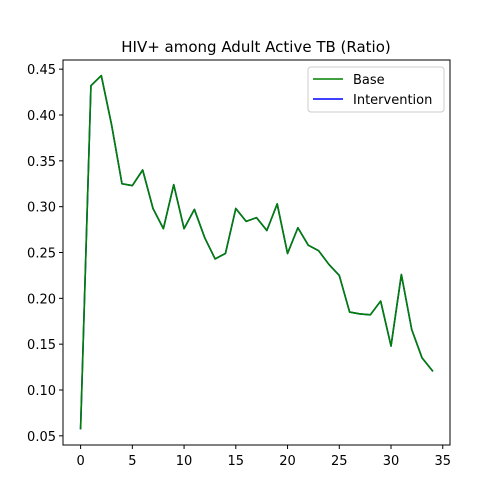 The height and width of the screenshot is (500, 500). What do you see at coordinates (376, 89) in the screenshot?
I see `legend: Base Intervention` at bounding box center [376, 89].